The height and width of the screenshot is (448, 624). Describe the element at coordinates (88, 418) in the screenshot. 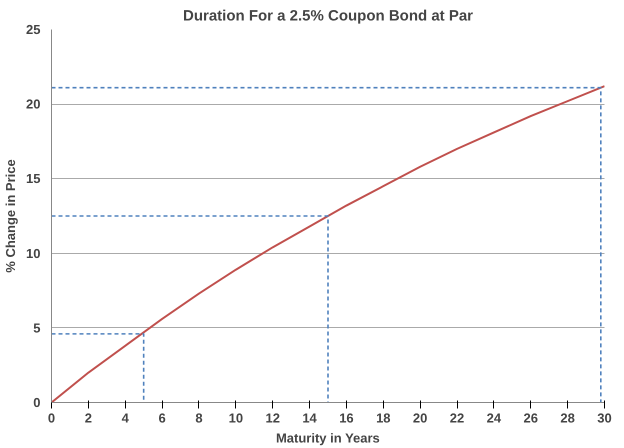

I see `x-tick-label: 2` at that location.